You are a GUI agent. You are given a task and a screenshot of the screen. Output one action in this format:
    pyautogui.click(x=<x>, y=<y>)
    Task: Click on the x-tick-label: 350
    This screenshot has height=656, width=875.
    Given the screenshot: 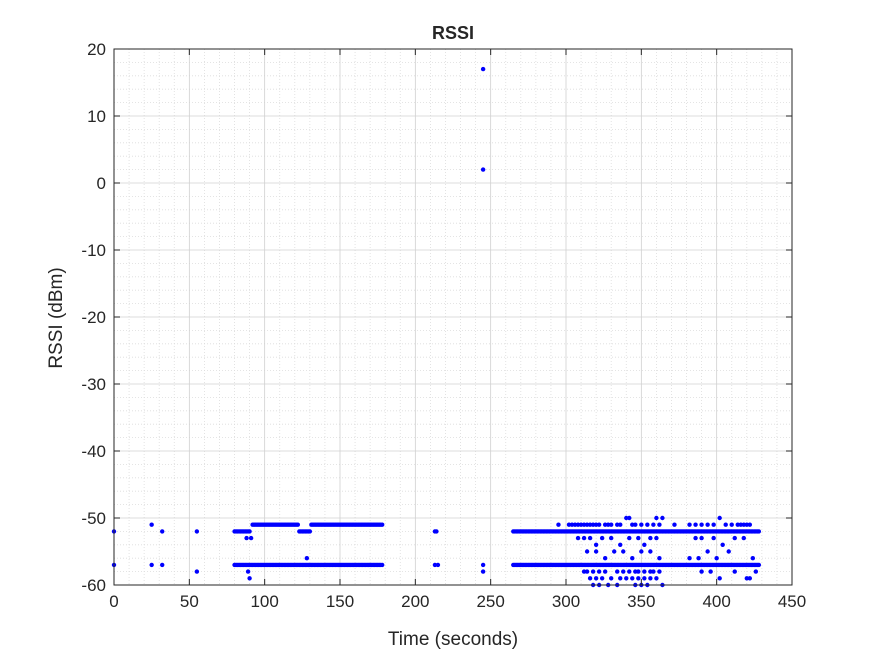 What is the action you would take?
    pyautogui.click(x=641, y=601)
    